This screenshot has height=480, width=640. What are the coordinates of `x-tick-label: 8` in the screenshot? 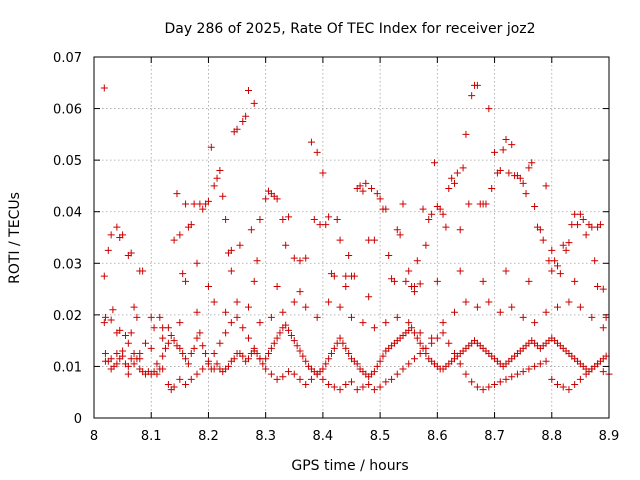 It's located at (94, 436).